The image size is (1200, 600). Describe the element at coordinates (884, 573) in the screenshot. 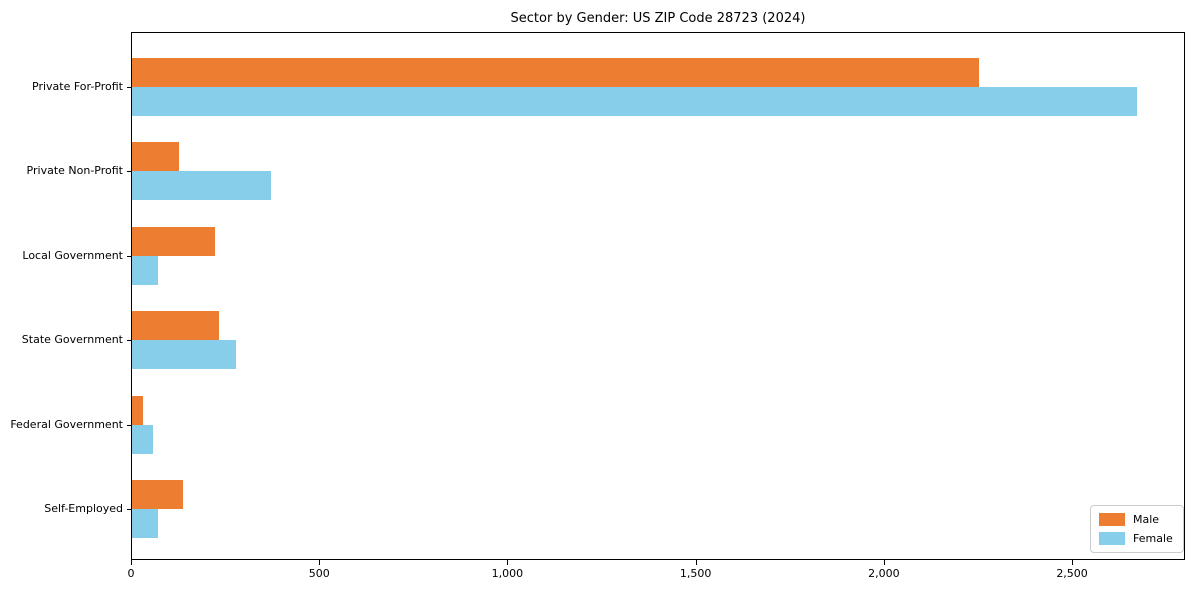

I see `x-tick-label: 2,000` at that location.